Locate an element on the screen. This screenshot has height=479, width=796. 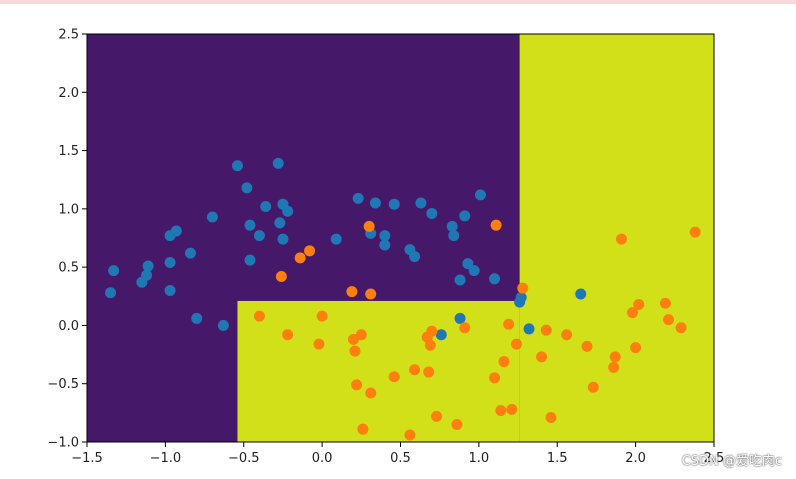
x-tick-label: −0.5 is located at coordinates (244, 458).